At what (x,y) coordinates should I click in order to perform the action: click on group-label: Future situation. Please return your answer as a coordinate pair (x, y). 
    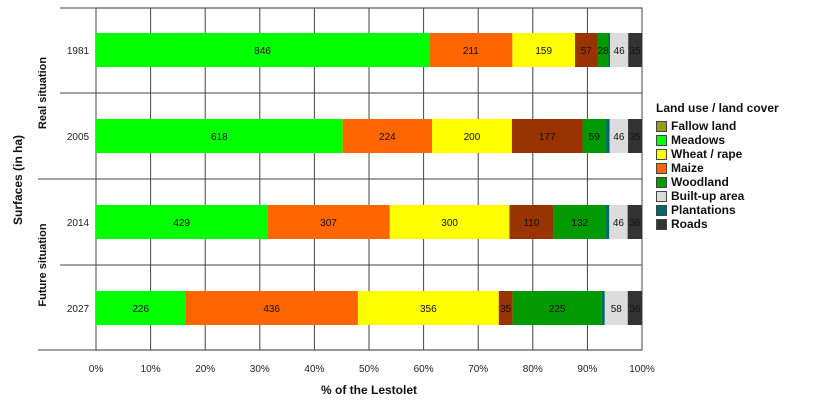
    Looking at the image, I should click on (43, 264).